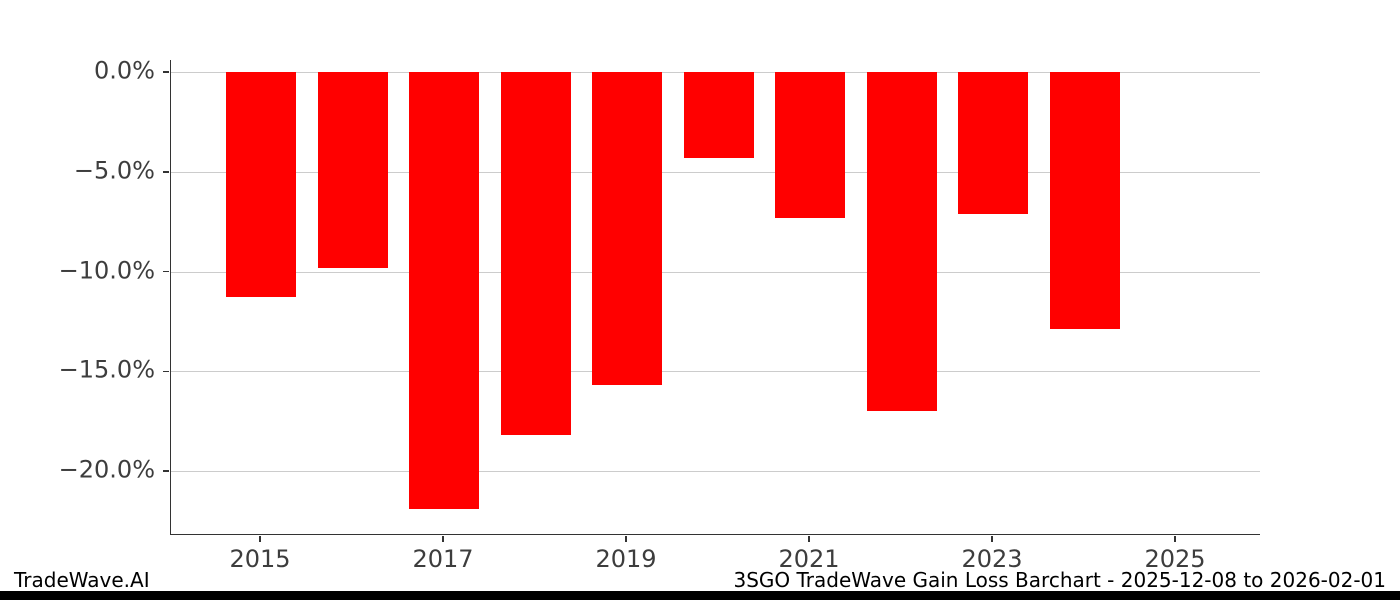 The width and height of the screenshot is (1400, 600). I want to click on bar-2022, so click(901, 241).